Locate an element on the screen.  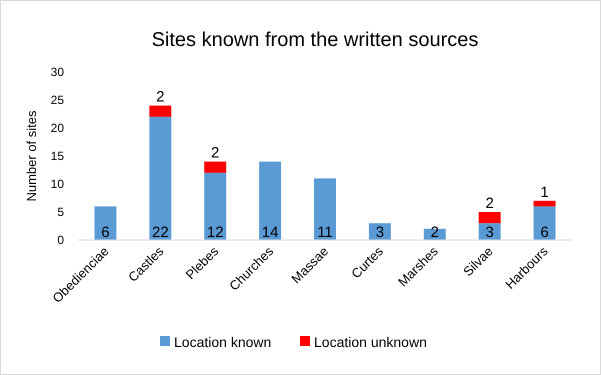
y-tick-label: 5 is located at coordinates (60, 212).